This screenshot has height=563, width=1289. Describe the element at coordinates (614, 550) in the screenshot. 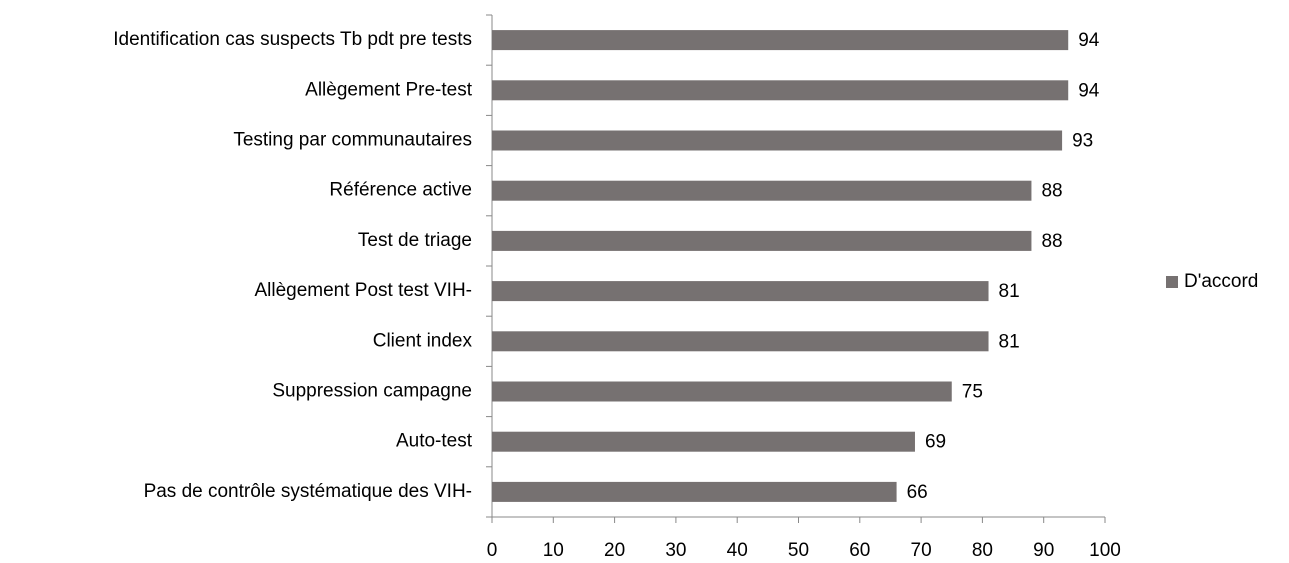

I see `x-tick-label: 20` at that location.